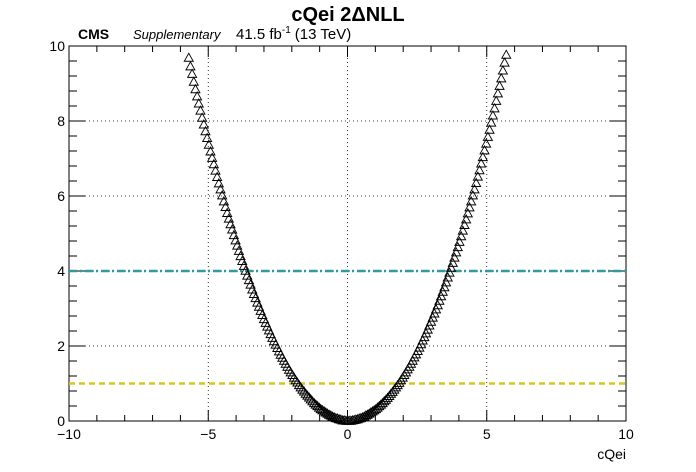  What do you see at coordinates (61, 421) in the screenshot?
I see `y-tick-label: 0` at bounding box center [61, 421].